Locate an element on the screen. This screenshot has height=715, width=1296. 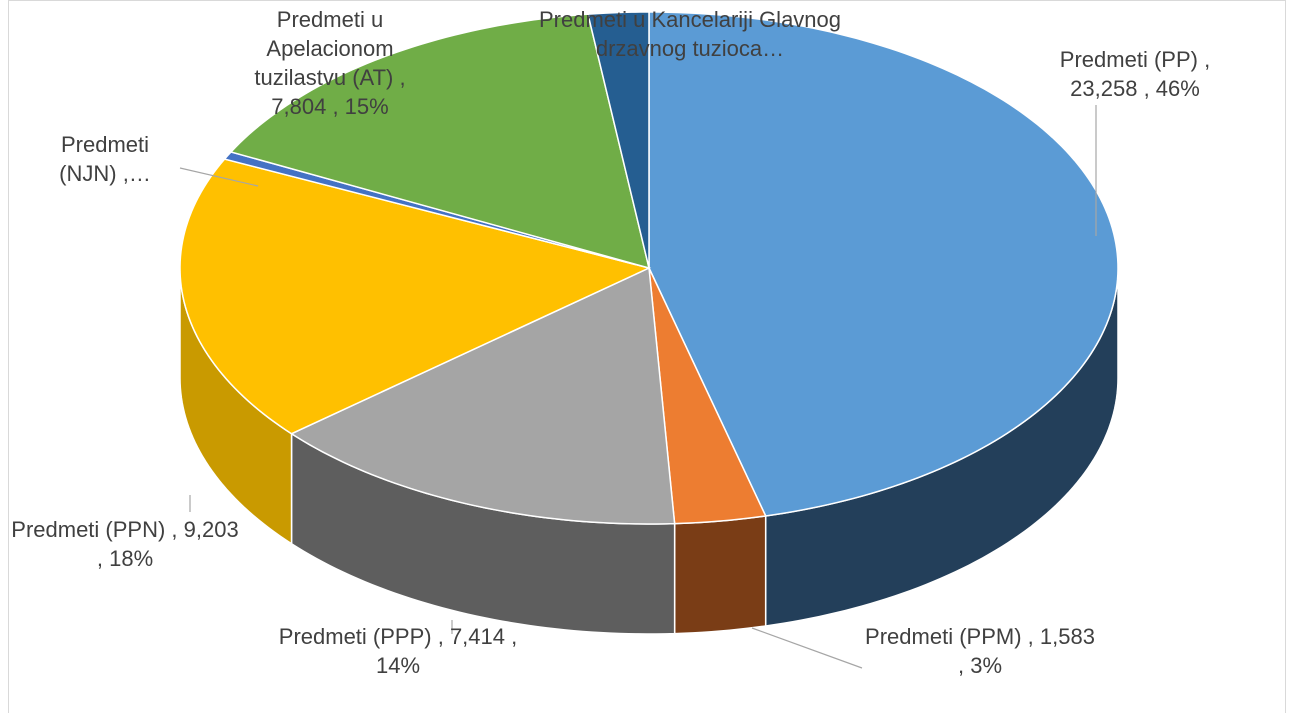
label-part: Predmeti u Apelacionom tuzilastvu (AT) is located at coordinates (324, 48).